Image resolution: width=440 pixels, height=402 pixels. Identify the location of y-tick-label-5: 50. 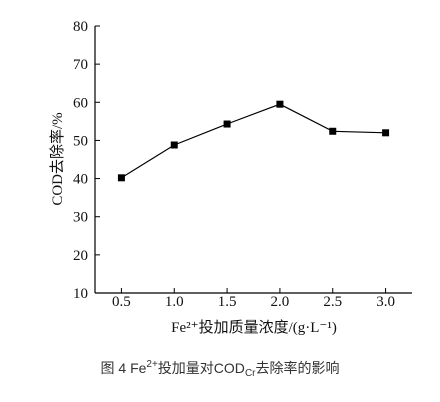
(80, 141).